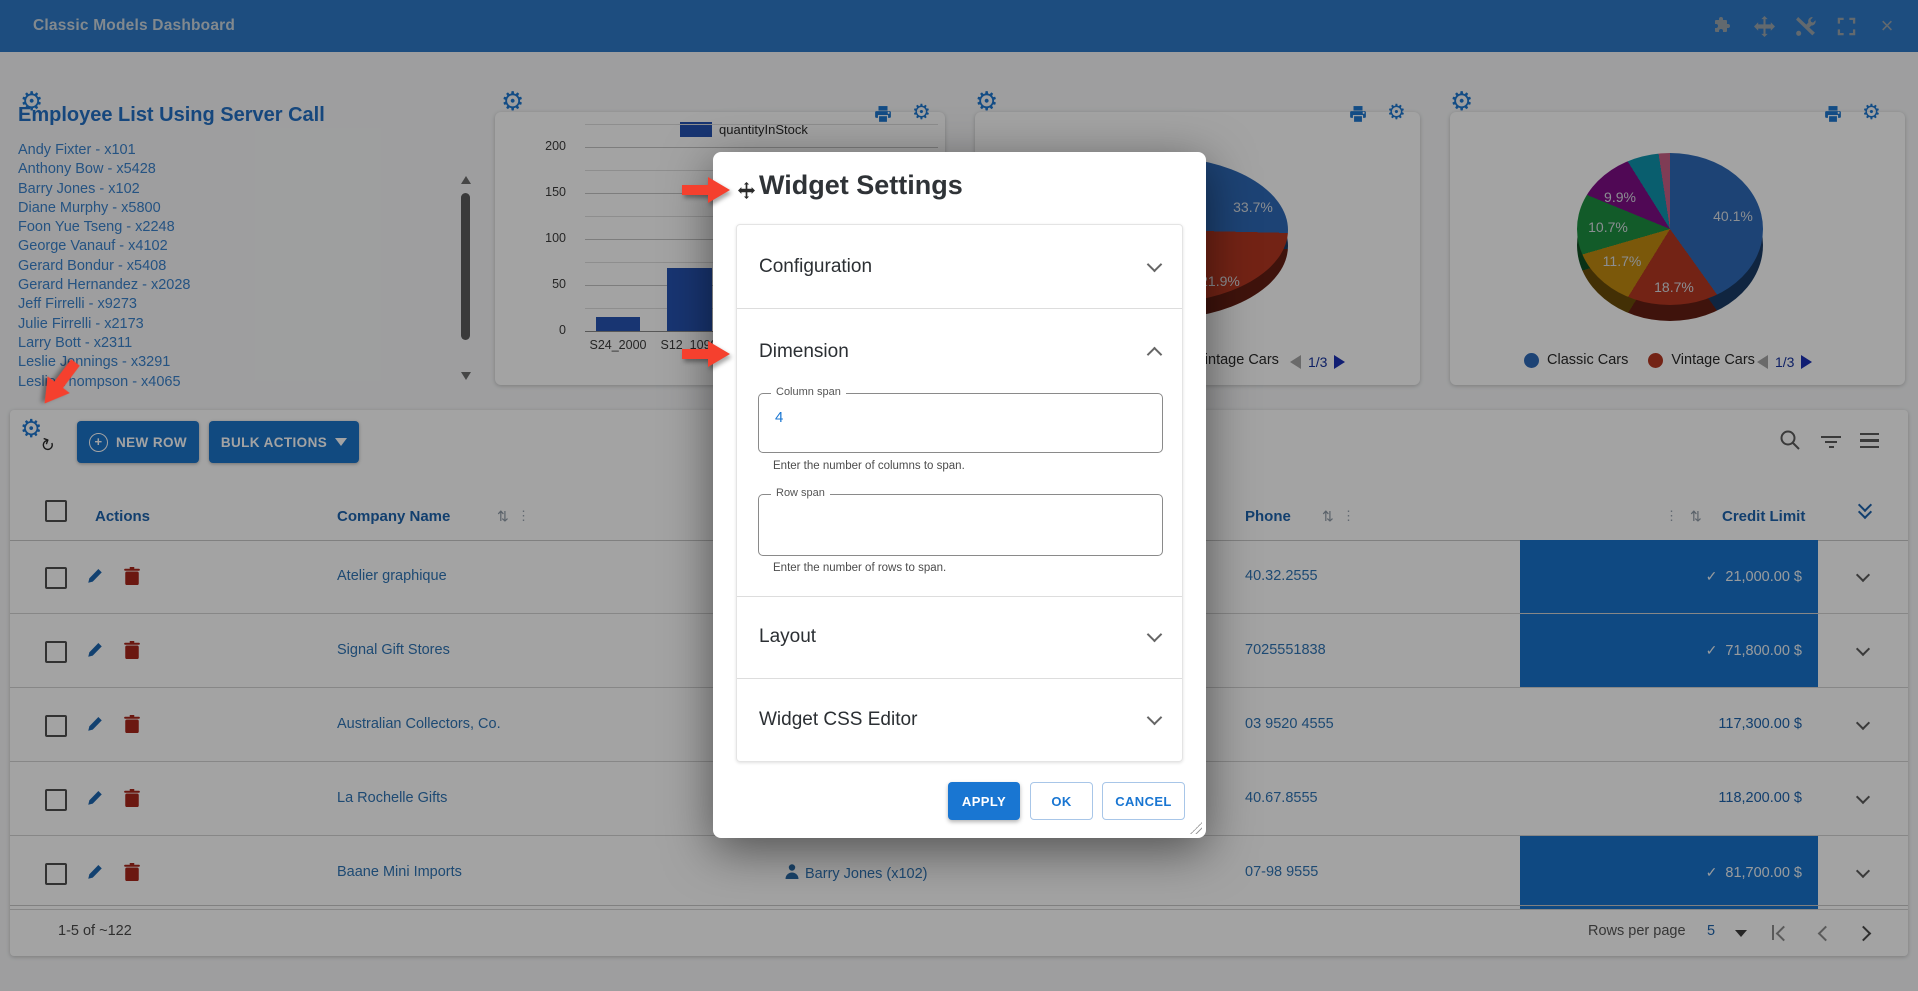  I want to click on rows-per-page-caret-icon, so click(1741, 933).